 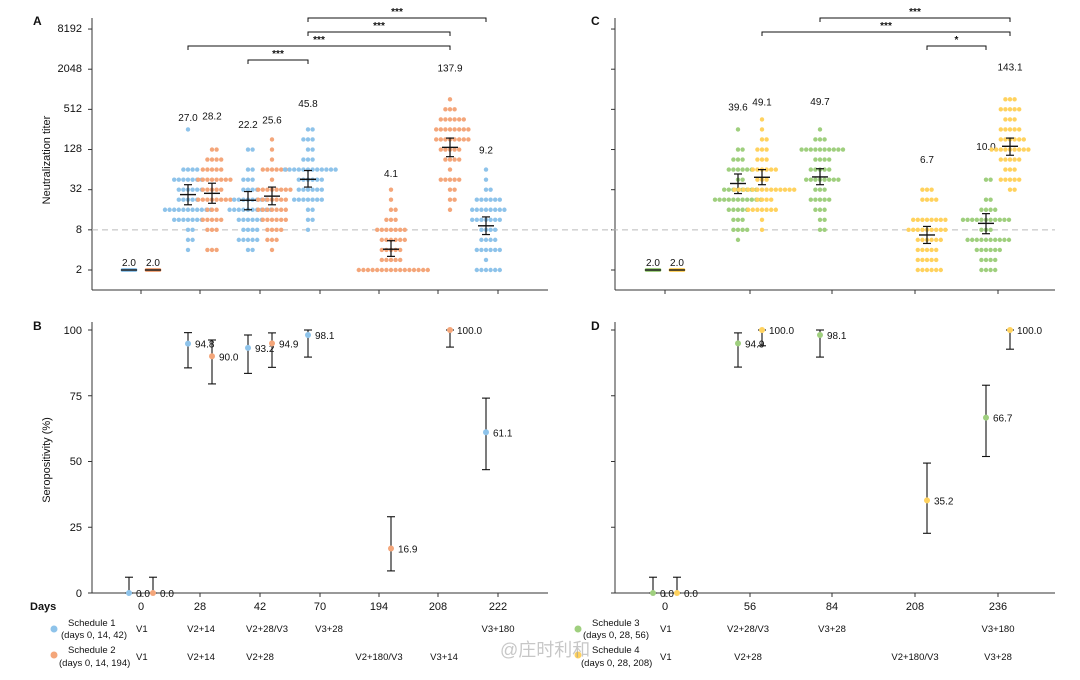 What do you see at coordinates (76, 462) in the screenshot?
I see `y-tick-label: 50` at bounding box center [76, 462].